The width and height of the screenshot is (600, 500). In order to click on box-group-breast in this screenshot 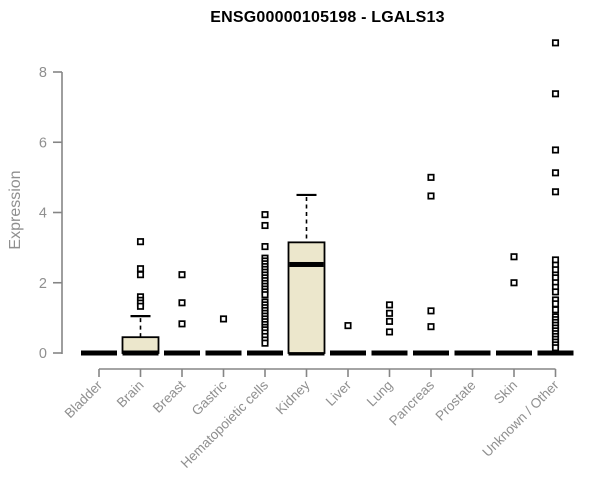, I will do `click(182, 313)`.